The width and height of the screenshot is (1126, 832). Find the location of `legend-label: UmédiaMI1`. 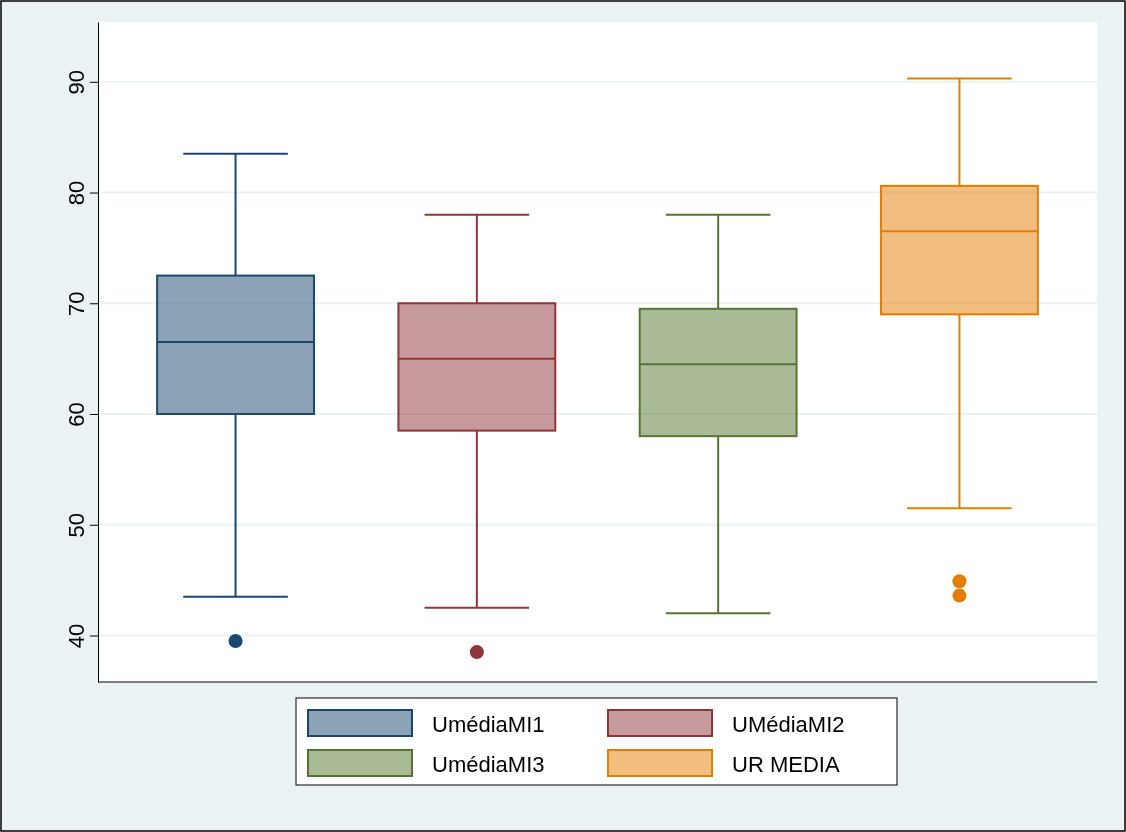

legend-label: UmédiaMI1 is located at coordinates (488, 724).